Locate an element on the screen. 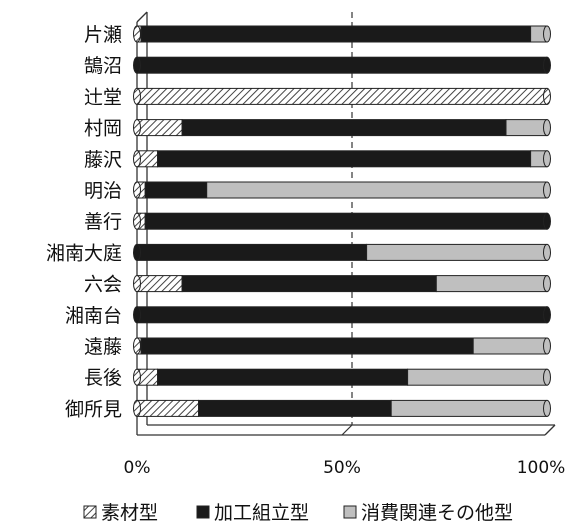 This screenshot has height=525, width=587. bar-cap-left-湘南台 is located at coordinates (137, 315).